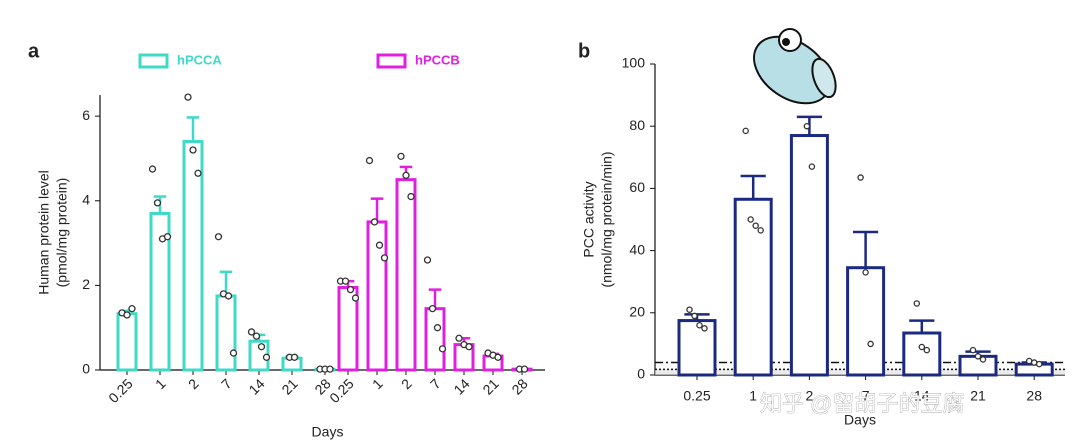 The image size is (1080, 445). Describe the element at coordinates (607, 219) in the screenshot. I see `y-axis-label: (nmol/mg protein/min)` at that location.